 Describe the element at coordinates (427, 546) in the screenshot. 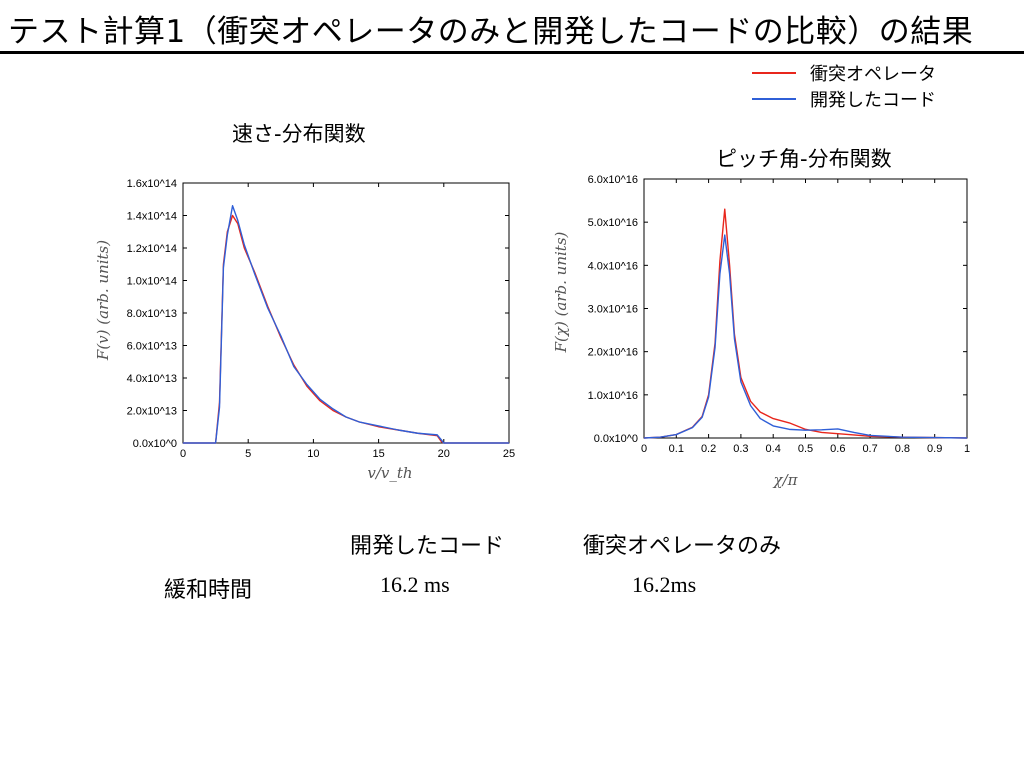

I see `table-header-developed-code: 開発したコード` at that location.